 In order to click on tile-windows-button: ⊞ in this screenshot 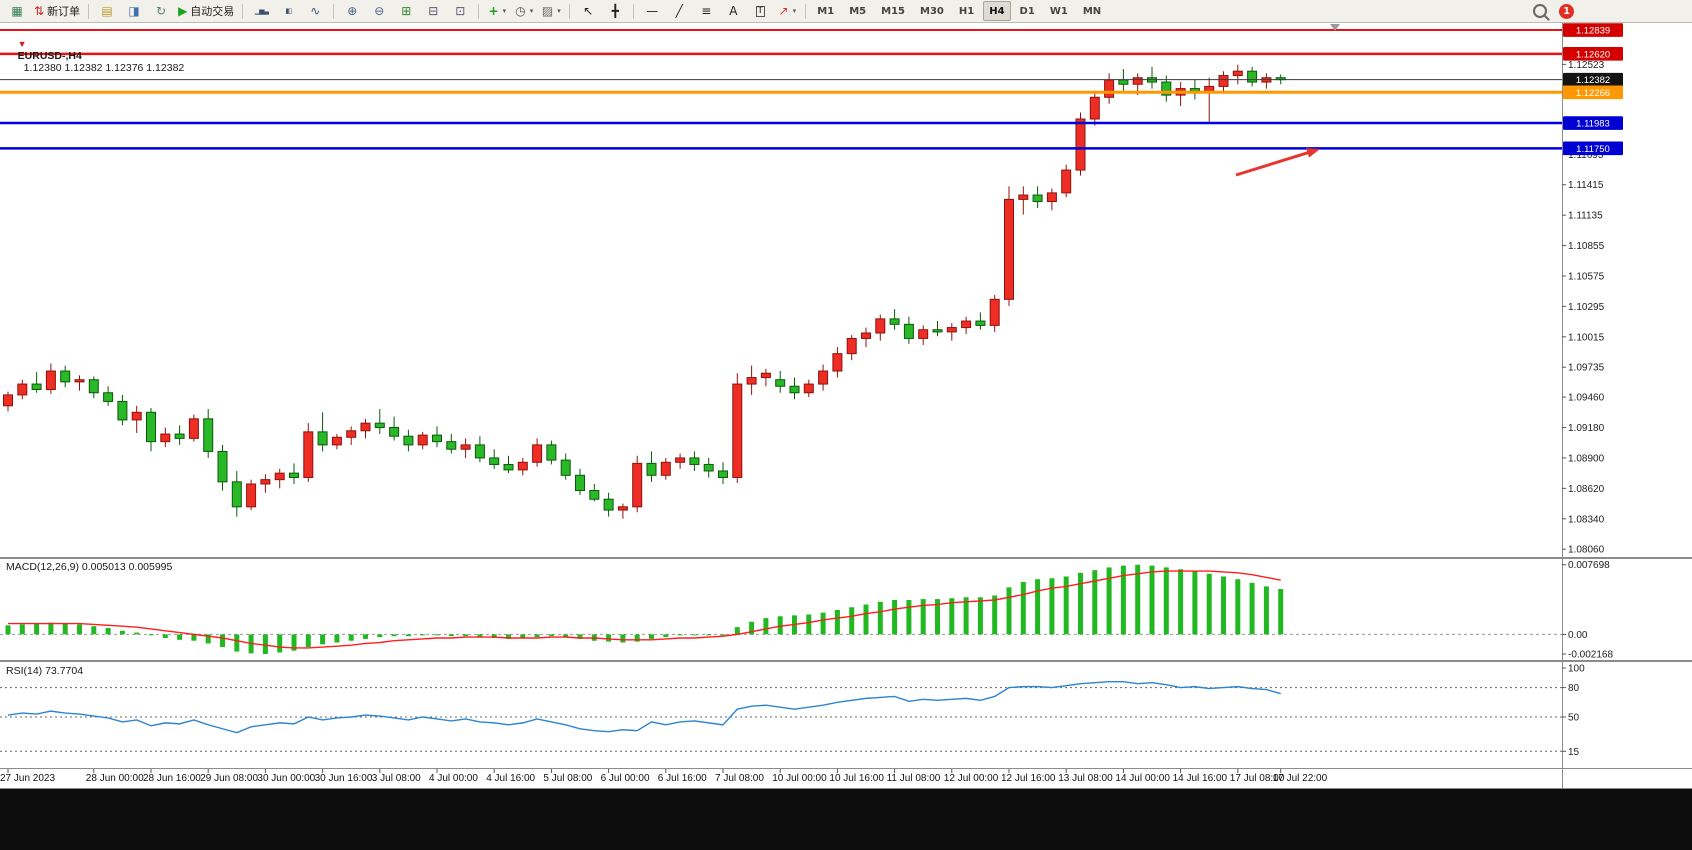, I will do `click(406, 11)`.